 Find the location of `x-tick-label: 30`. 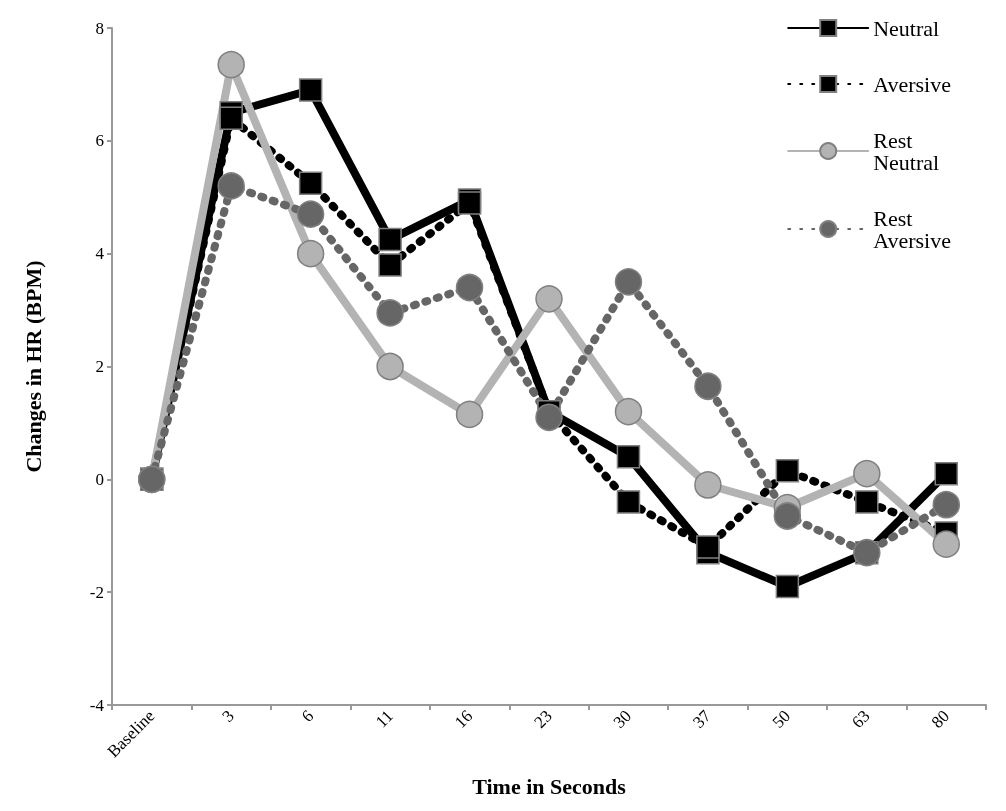

x-tick-label: 30 is located at coordinates (622, 719).